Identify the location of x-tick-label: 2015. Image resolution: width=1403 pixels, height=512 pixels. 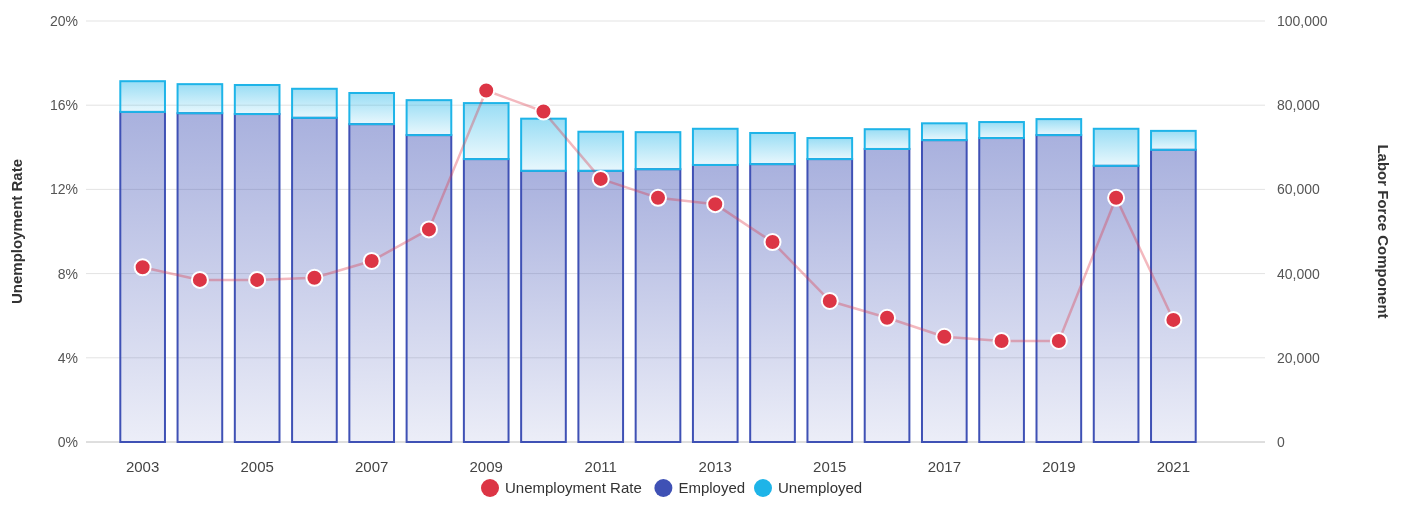
(830, 466).